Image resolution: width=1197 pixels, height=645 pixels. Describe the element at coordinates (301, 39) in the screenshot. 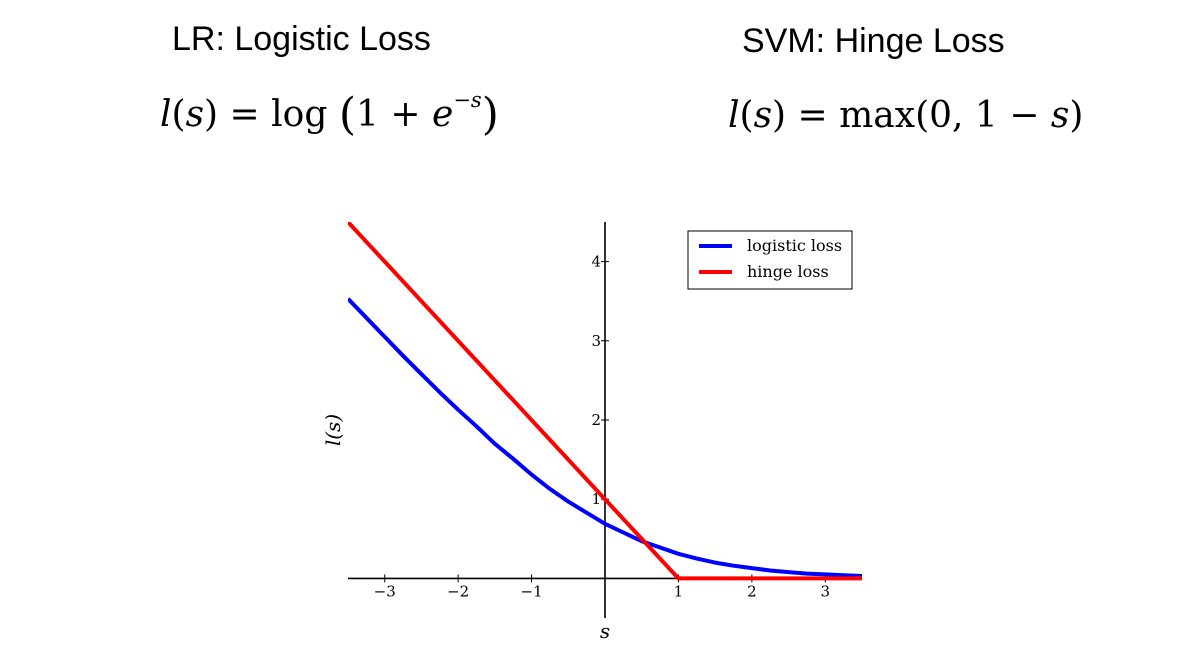

I see `left-title: LR: Logistic Loss` at that location.